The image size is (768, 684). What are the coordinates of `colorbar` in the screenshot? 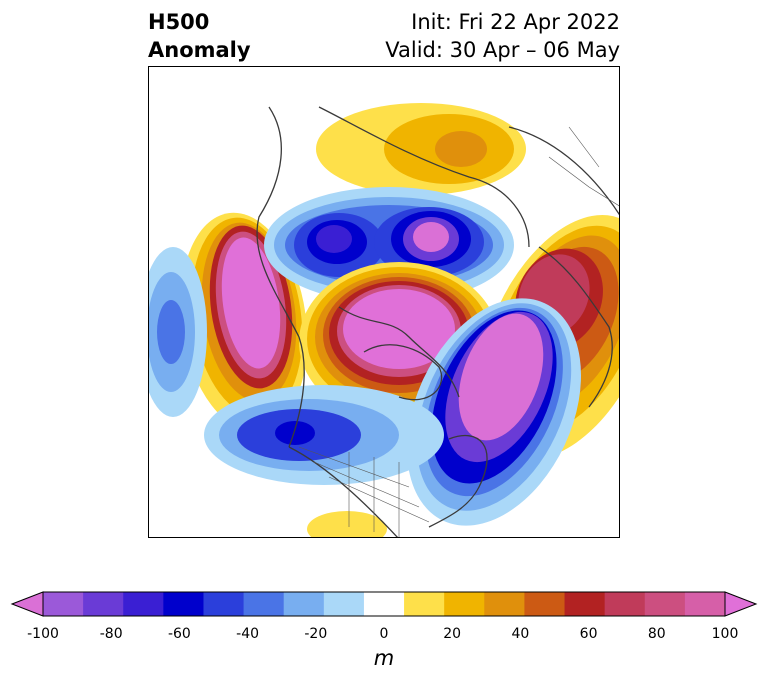 It's located at (384, 604).